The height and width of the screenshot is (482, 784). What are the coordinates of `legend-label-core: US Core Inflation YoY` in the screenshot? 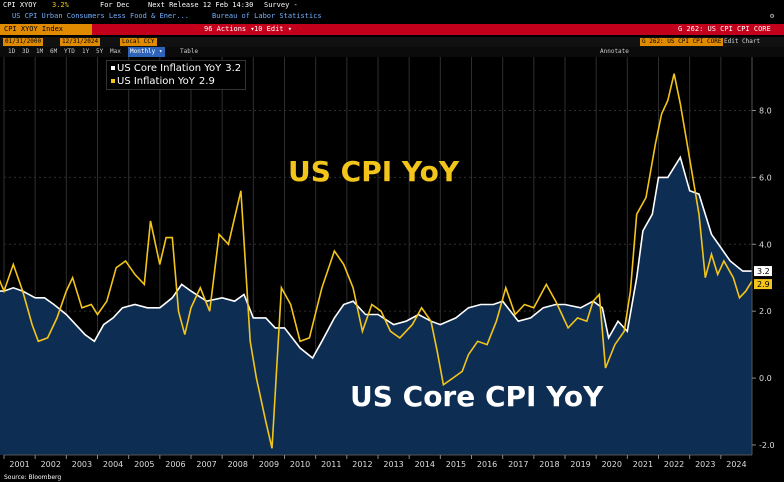 It's located at (169, 68).